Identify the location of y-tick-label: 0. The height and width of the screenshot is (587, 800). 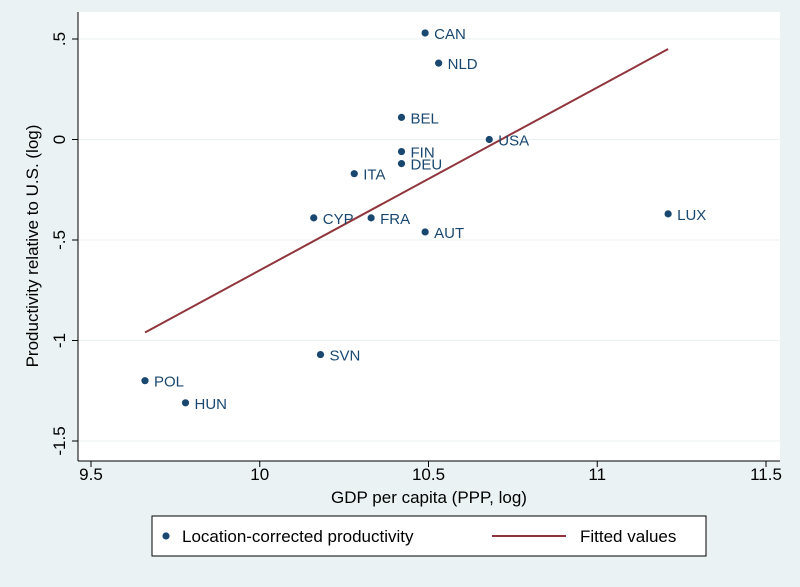
(59, 139).